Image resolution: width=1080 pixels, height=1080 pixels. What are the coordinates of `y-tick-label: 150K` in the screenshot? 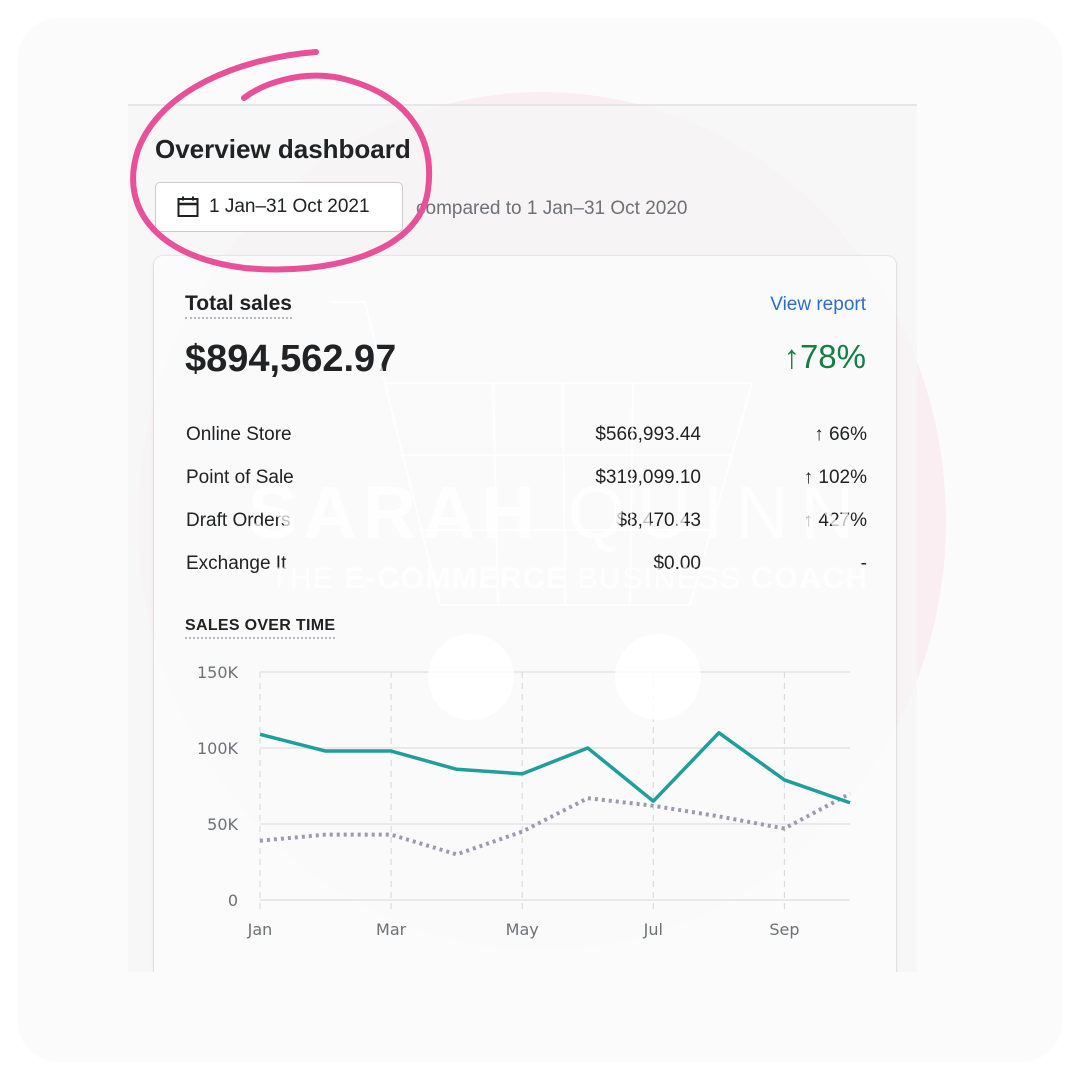 It's located at (218, 672).